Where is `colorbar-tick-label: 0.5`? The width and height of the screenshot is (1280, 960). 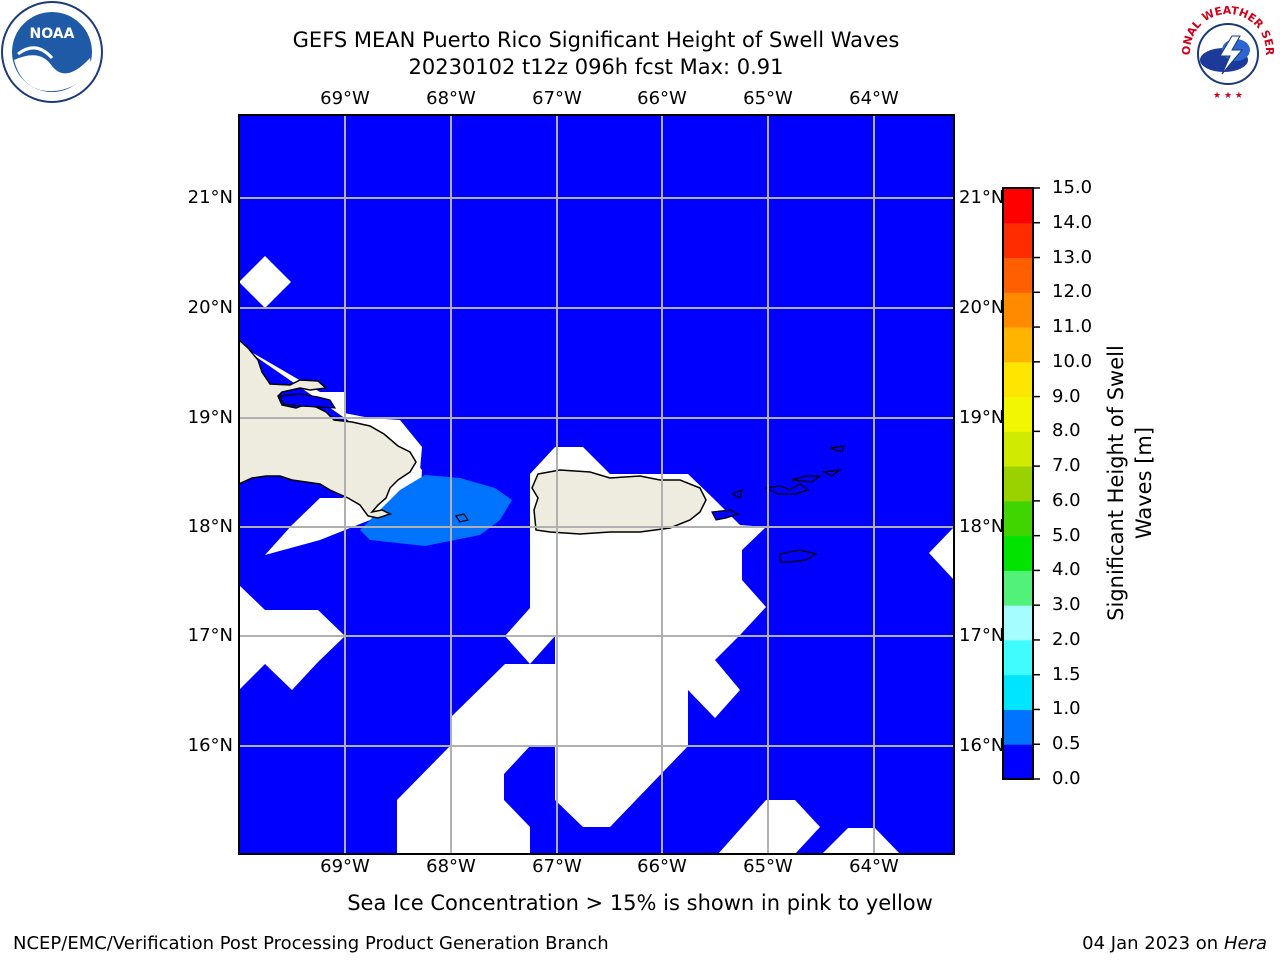 colorbar-tick-label: 0.5 is located at coordinates (1066, 744).